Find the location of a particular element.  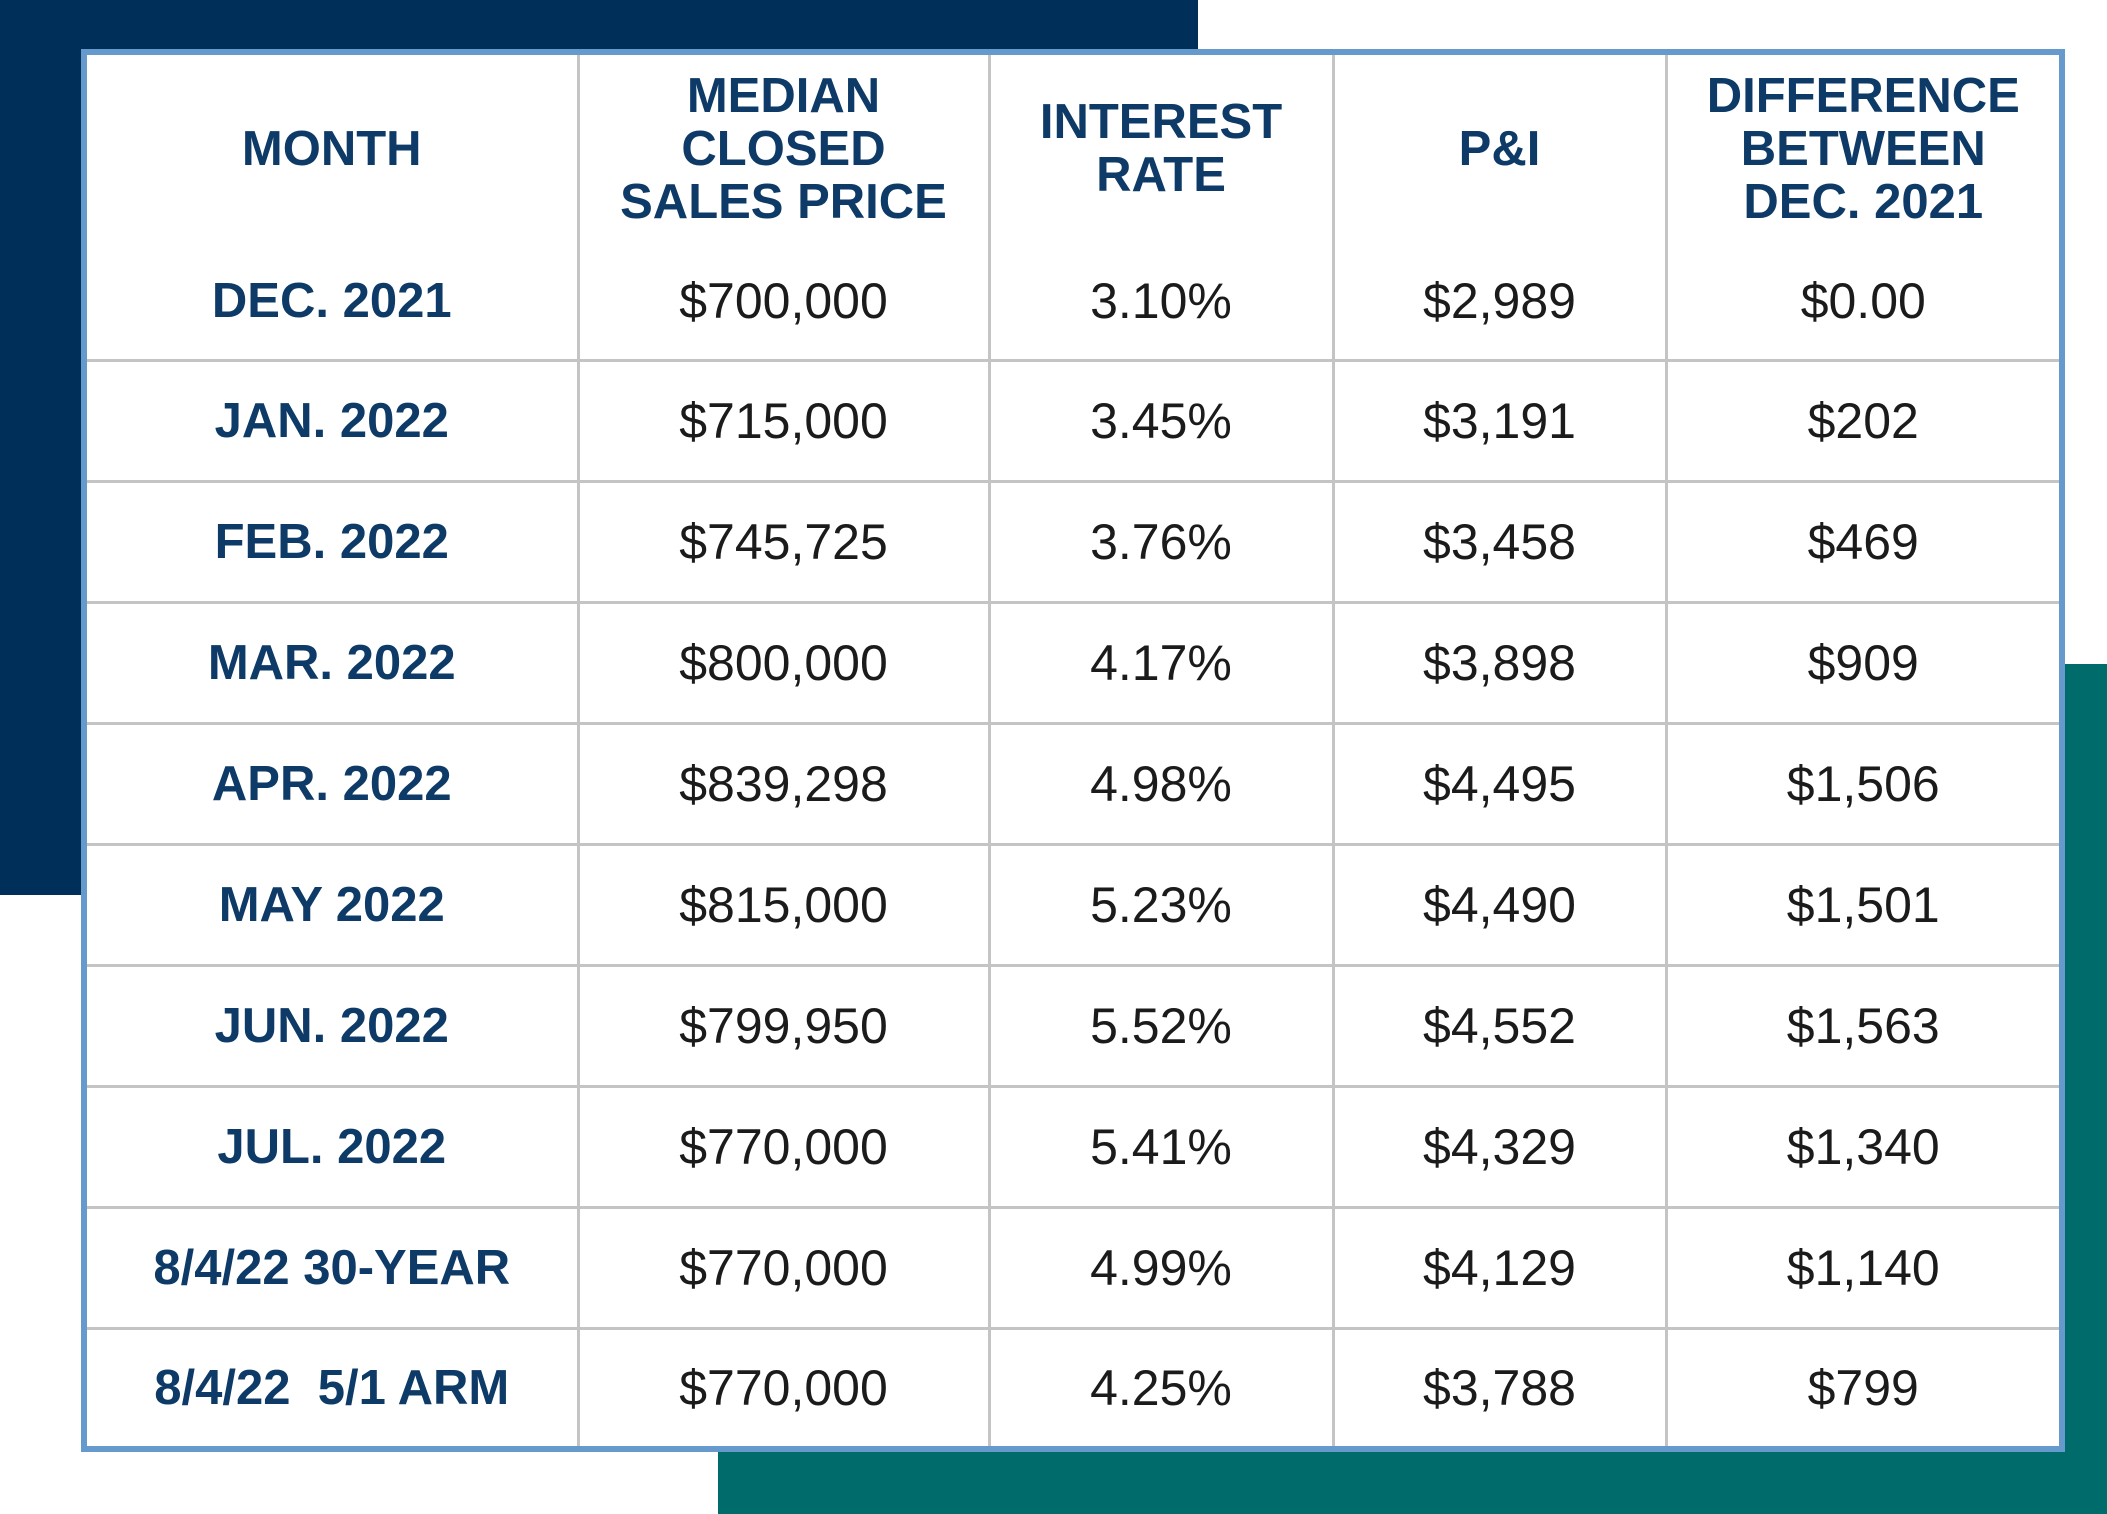

header-line: CLOSED is located at coordinates (783, 148).